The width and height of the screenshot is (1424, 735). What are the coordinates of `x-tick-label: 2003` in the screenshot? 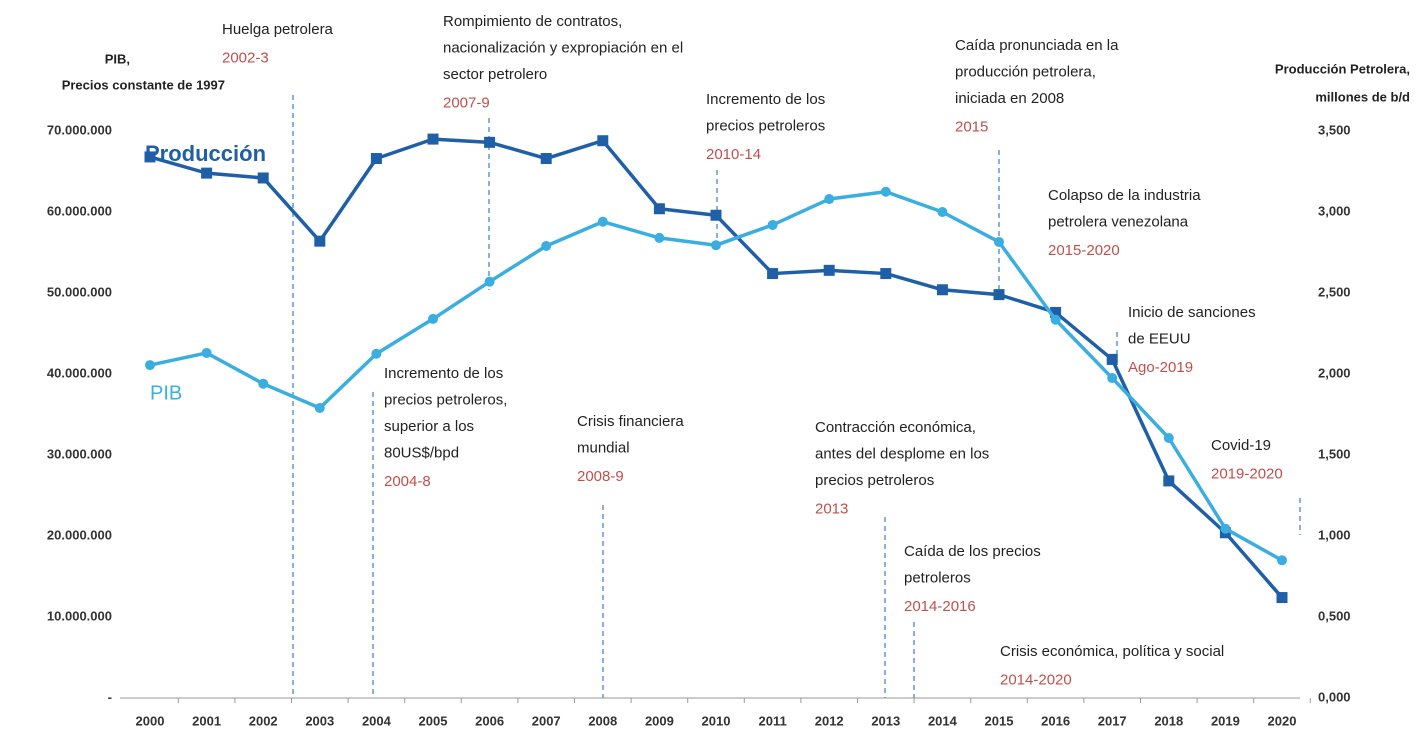 It's located at (319, 720).